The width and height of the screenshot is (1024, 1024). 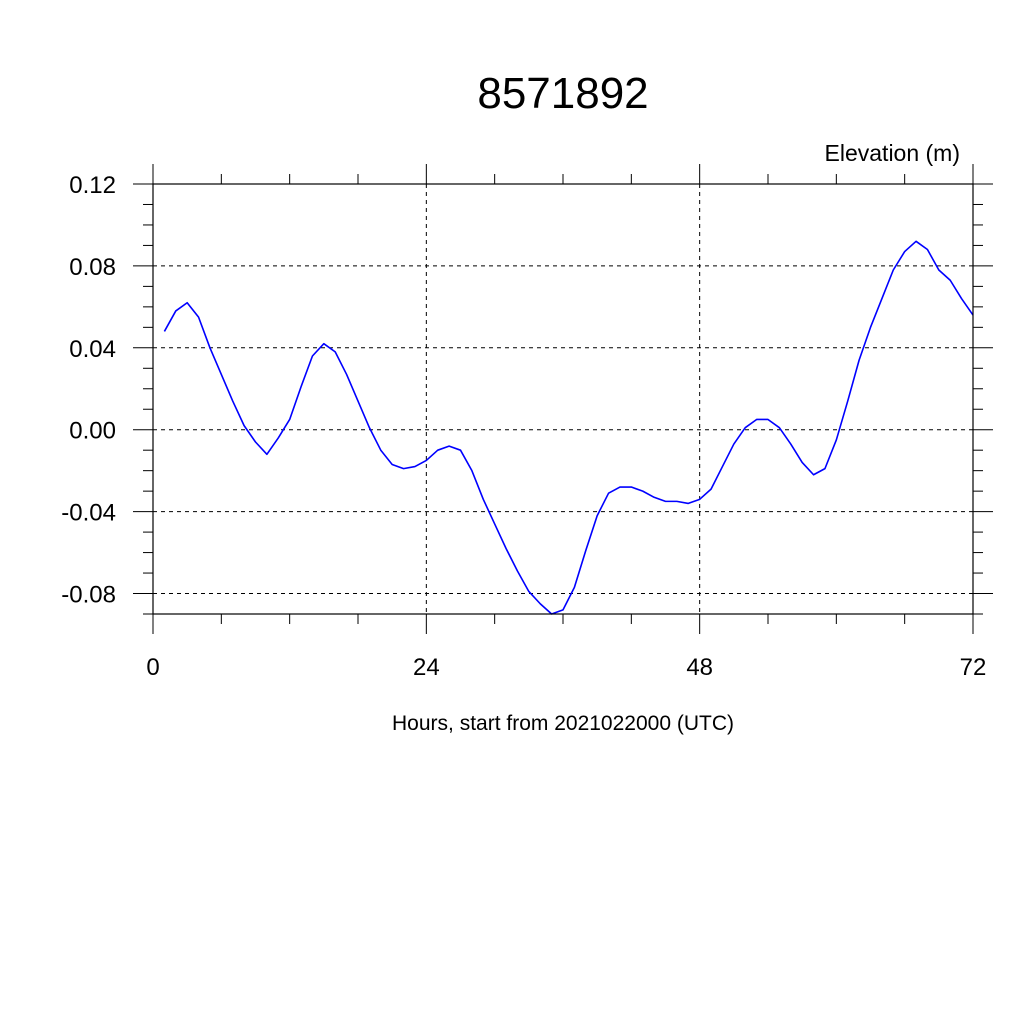 I want to click on y-tick-label: -0.04, so click(x=88, y=513).